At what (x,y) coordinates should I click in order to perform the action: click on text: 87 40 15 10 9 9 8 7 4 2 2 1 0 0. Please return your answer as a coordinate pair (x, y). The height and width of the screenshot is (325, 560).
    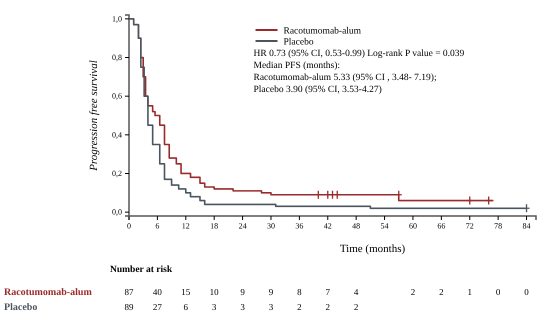
    Looking at the image, I should click on (326, 292).